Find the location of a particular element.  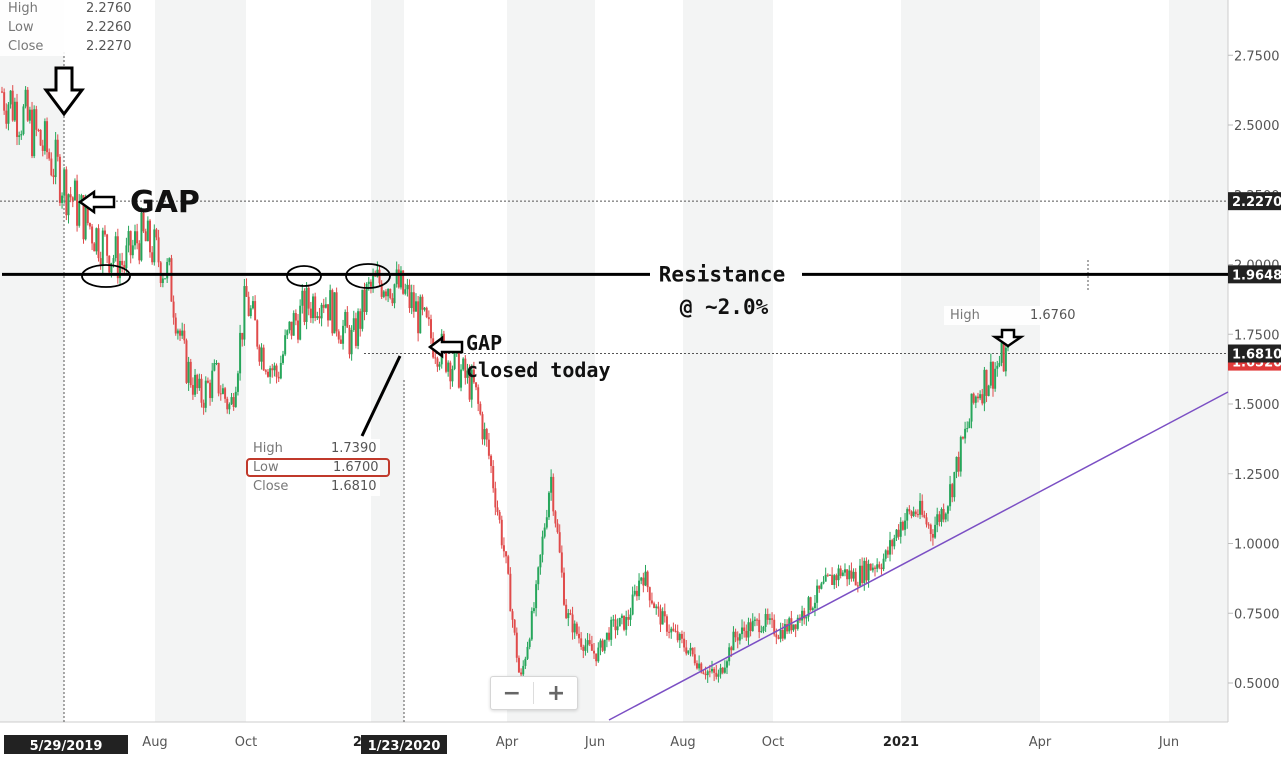

price-marker-bg is located at coordinates (1254, 201).